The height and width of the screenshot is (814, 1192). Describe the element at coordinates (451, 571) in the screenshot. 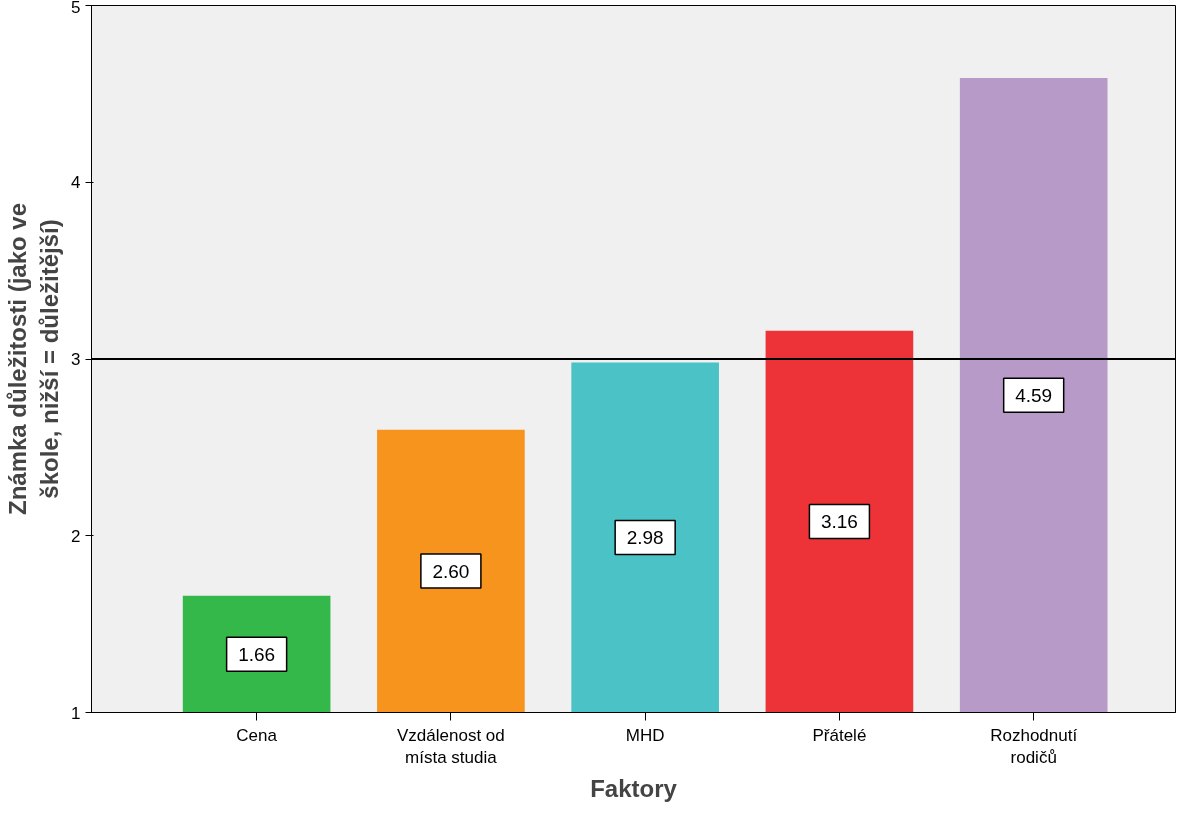

I see `data-label: 2.60` at that location.